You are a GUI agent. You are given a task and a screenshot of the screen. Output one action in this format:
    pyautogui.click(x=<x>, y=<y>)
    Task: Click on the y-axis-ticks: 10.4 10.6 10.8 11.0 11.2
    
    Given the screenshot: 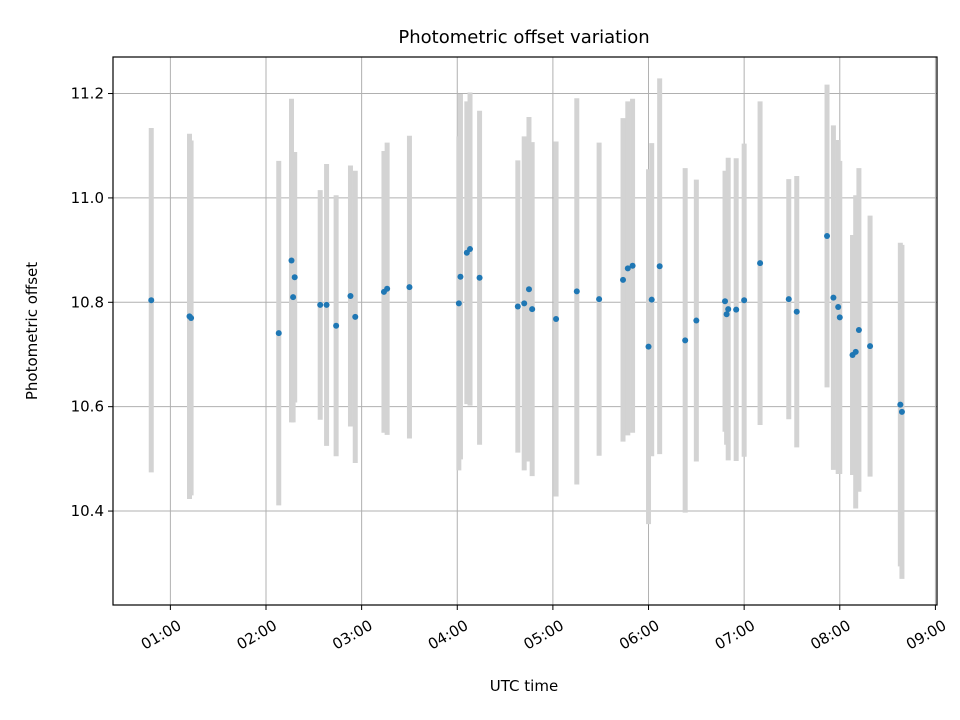 What is the action you would take?
    pyautogui.click(x=92, y=302)
    